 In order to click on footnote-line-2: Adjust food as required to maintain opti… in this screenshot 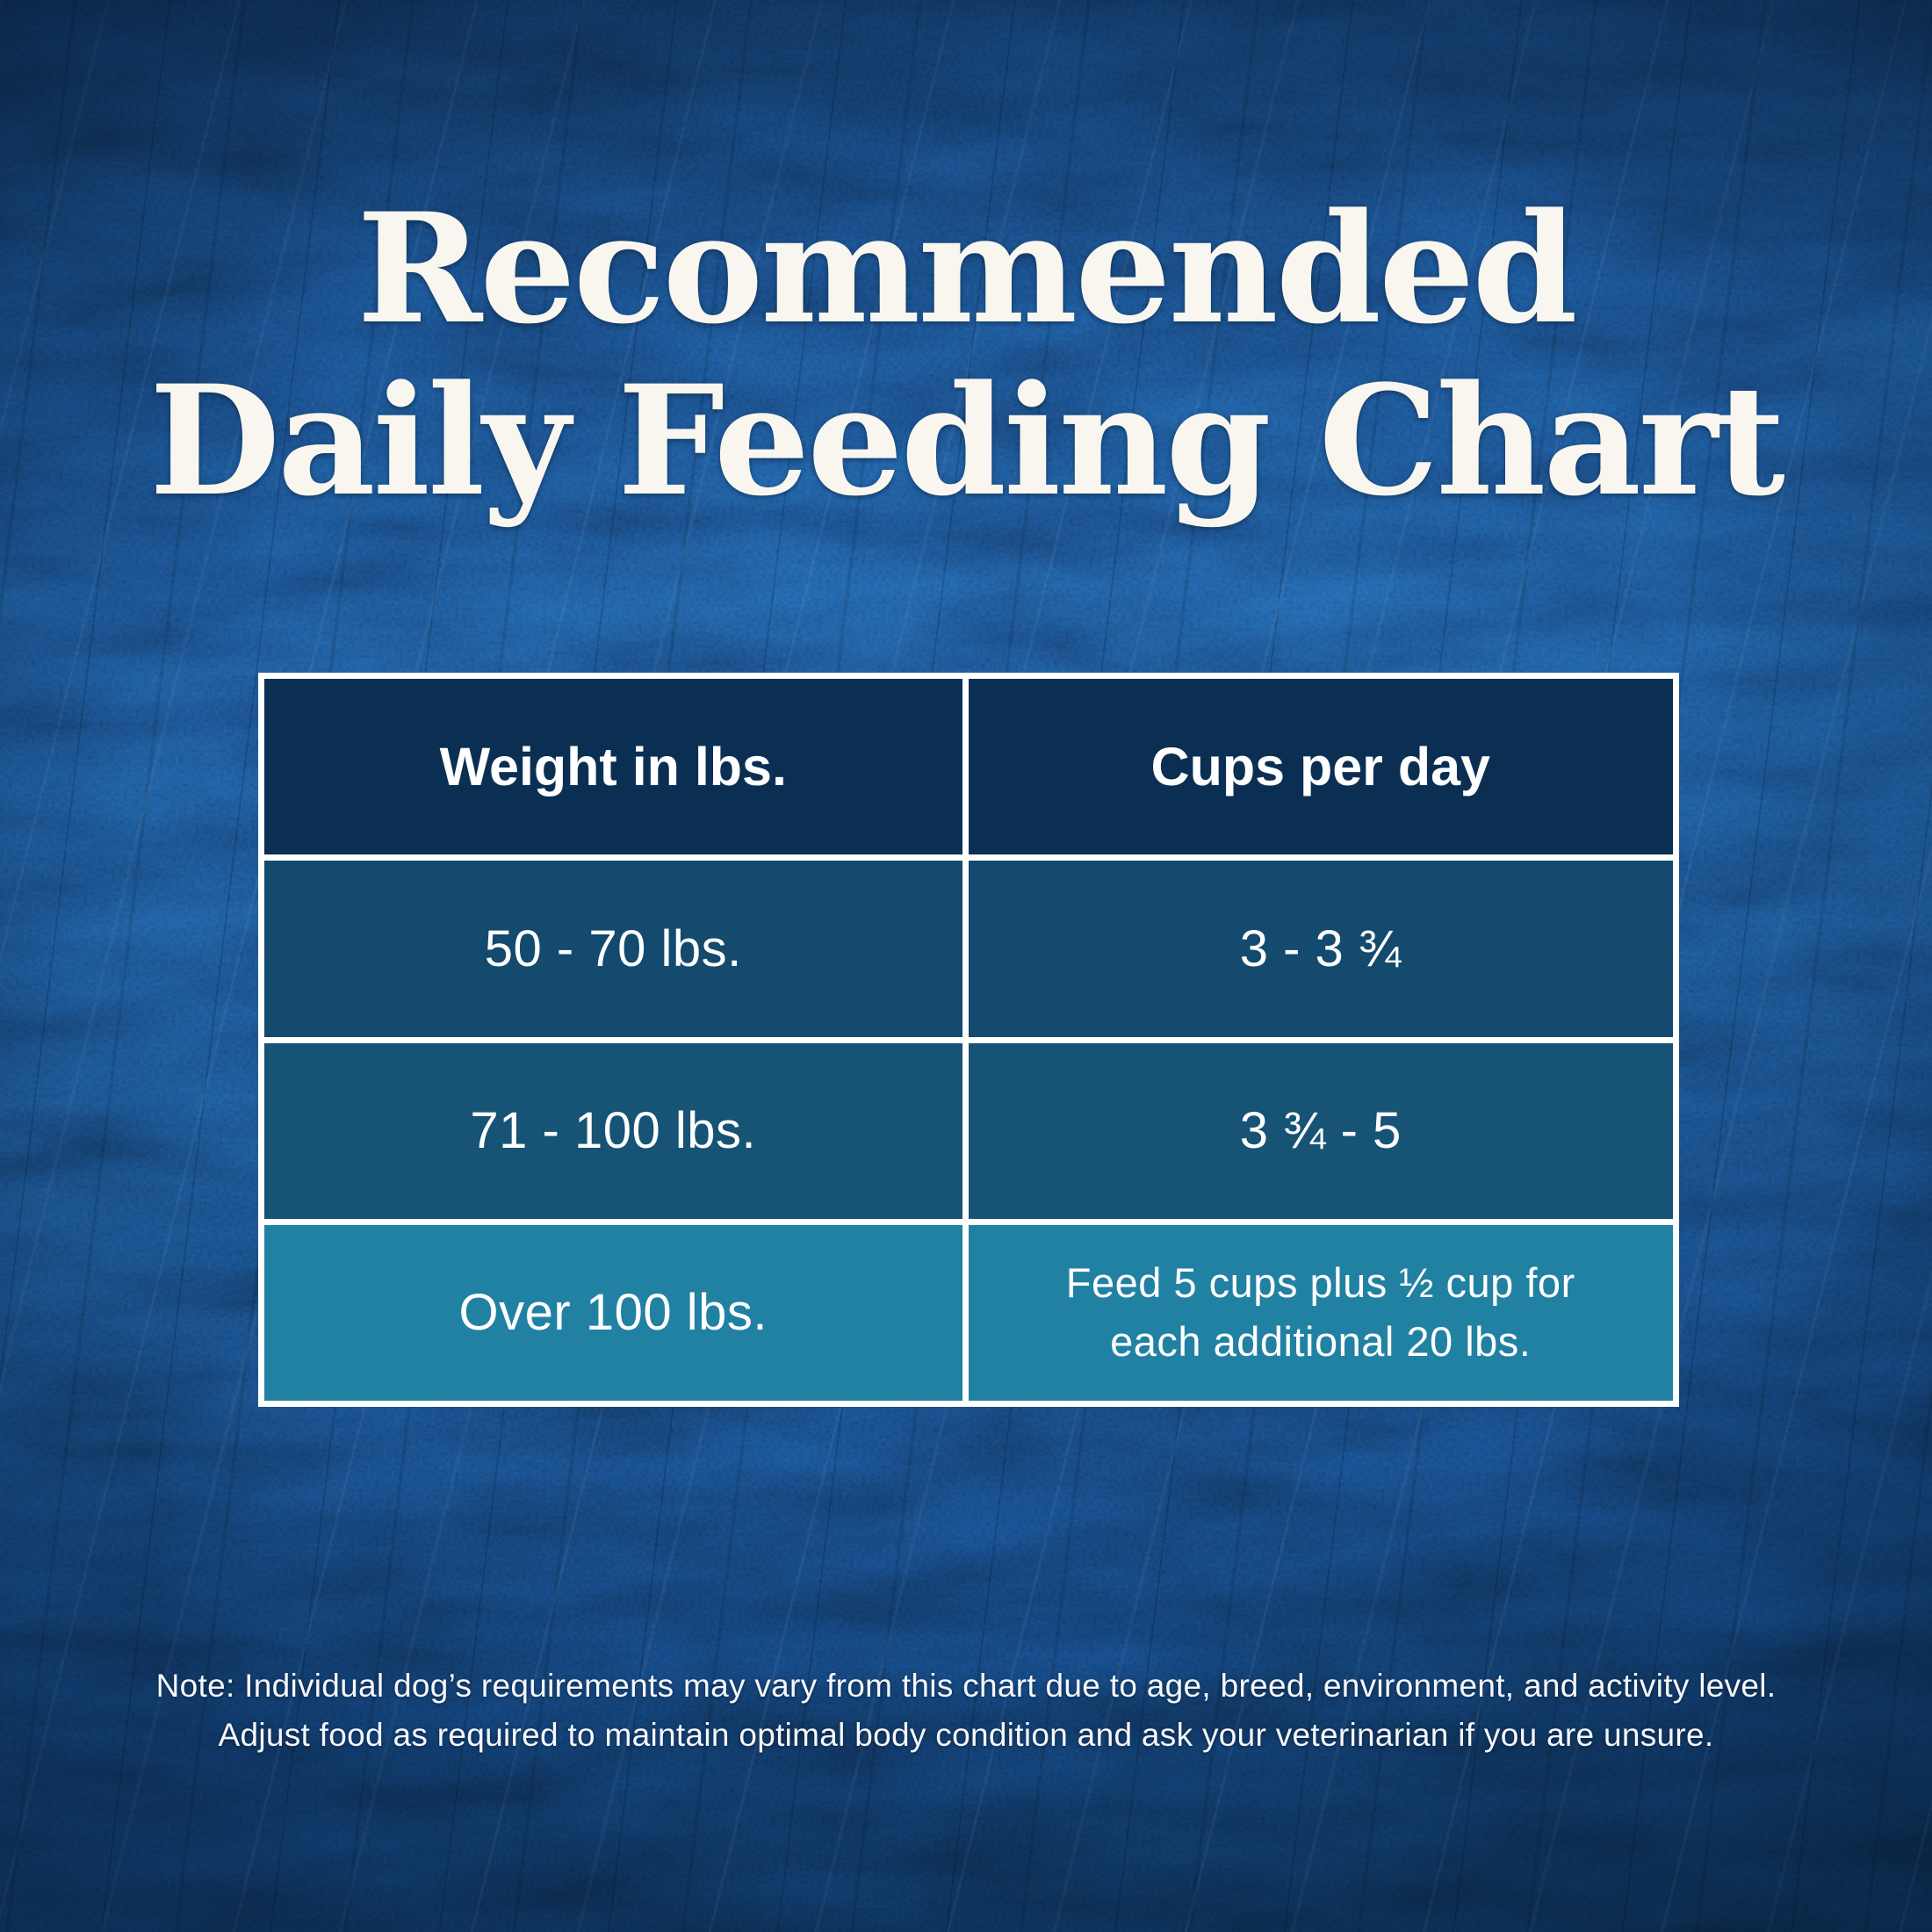, I will do `click(966, 1736)`.